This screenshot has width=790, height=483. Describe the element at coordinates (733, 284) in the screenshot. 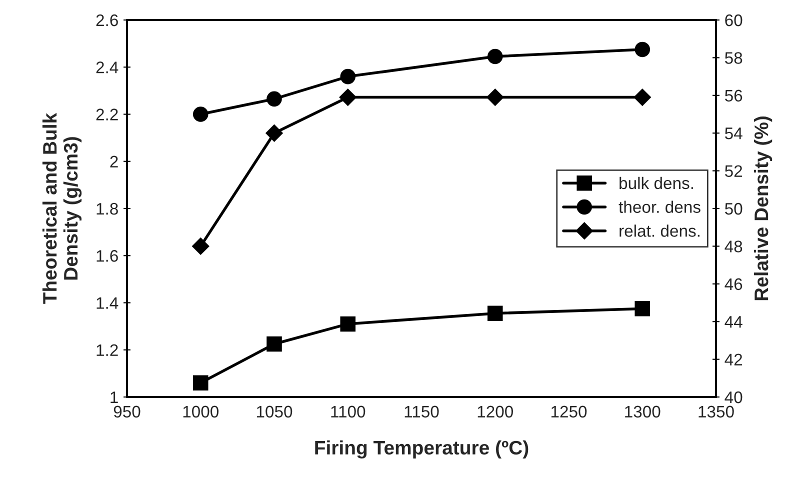

I see `y2-tick-label: 46` at that location.